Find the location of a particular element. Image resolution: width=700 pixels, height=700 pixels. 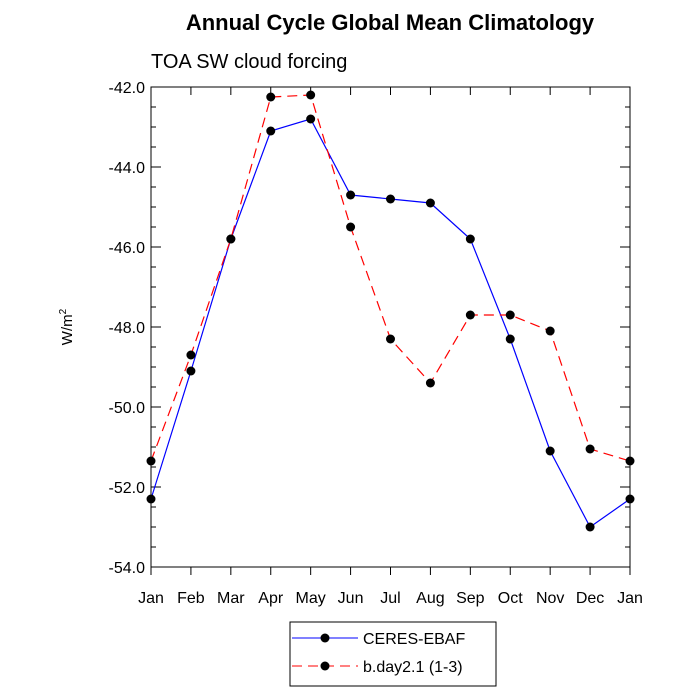

y-axis-label: W/m2 is located at coordinates (67, 326).